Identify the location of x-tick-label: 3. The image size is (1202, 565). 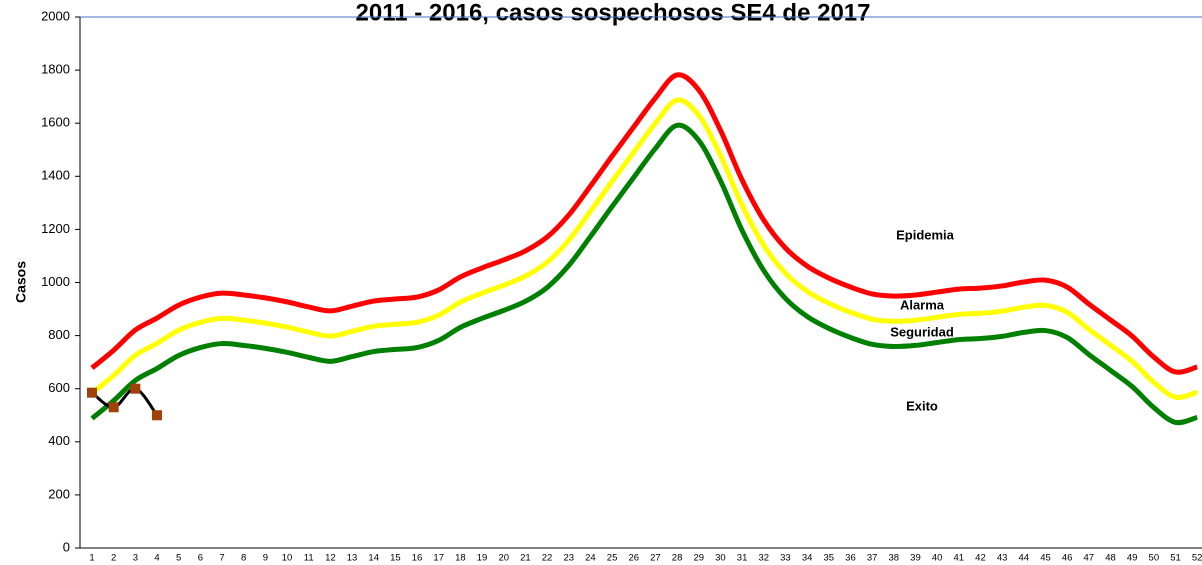
(135, 558).